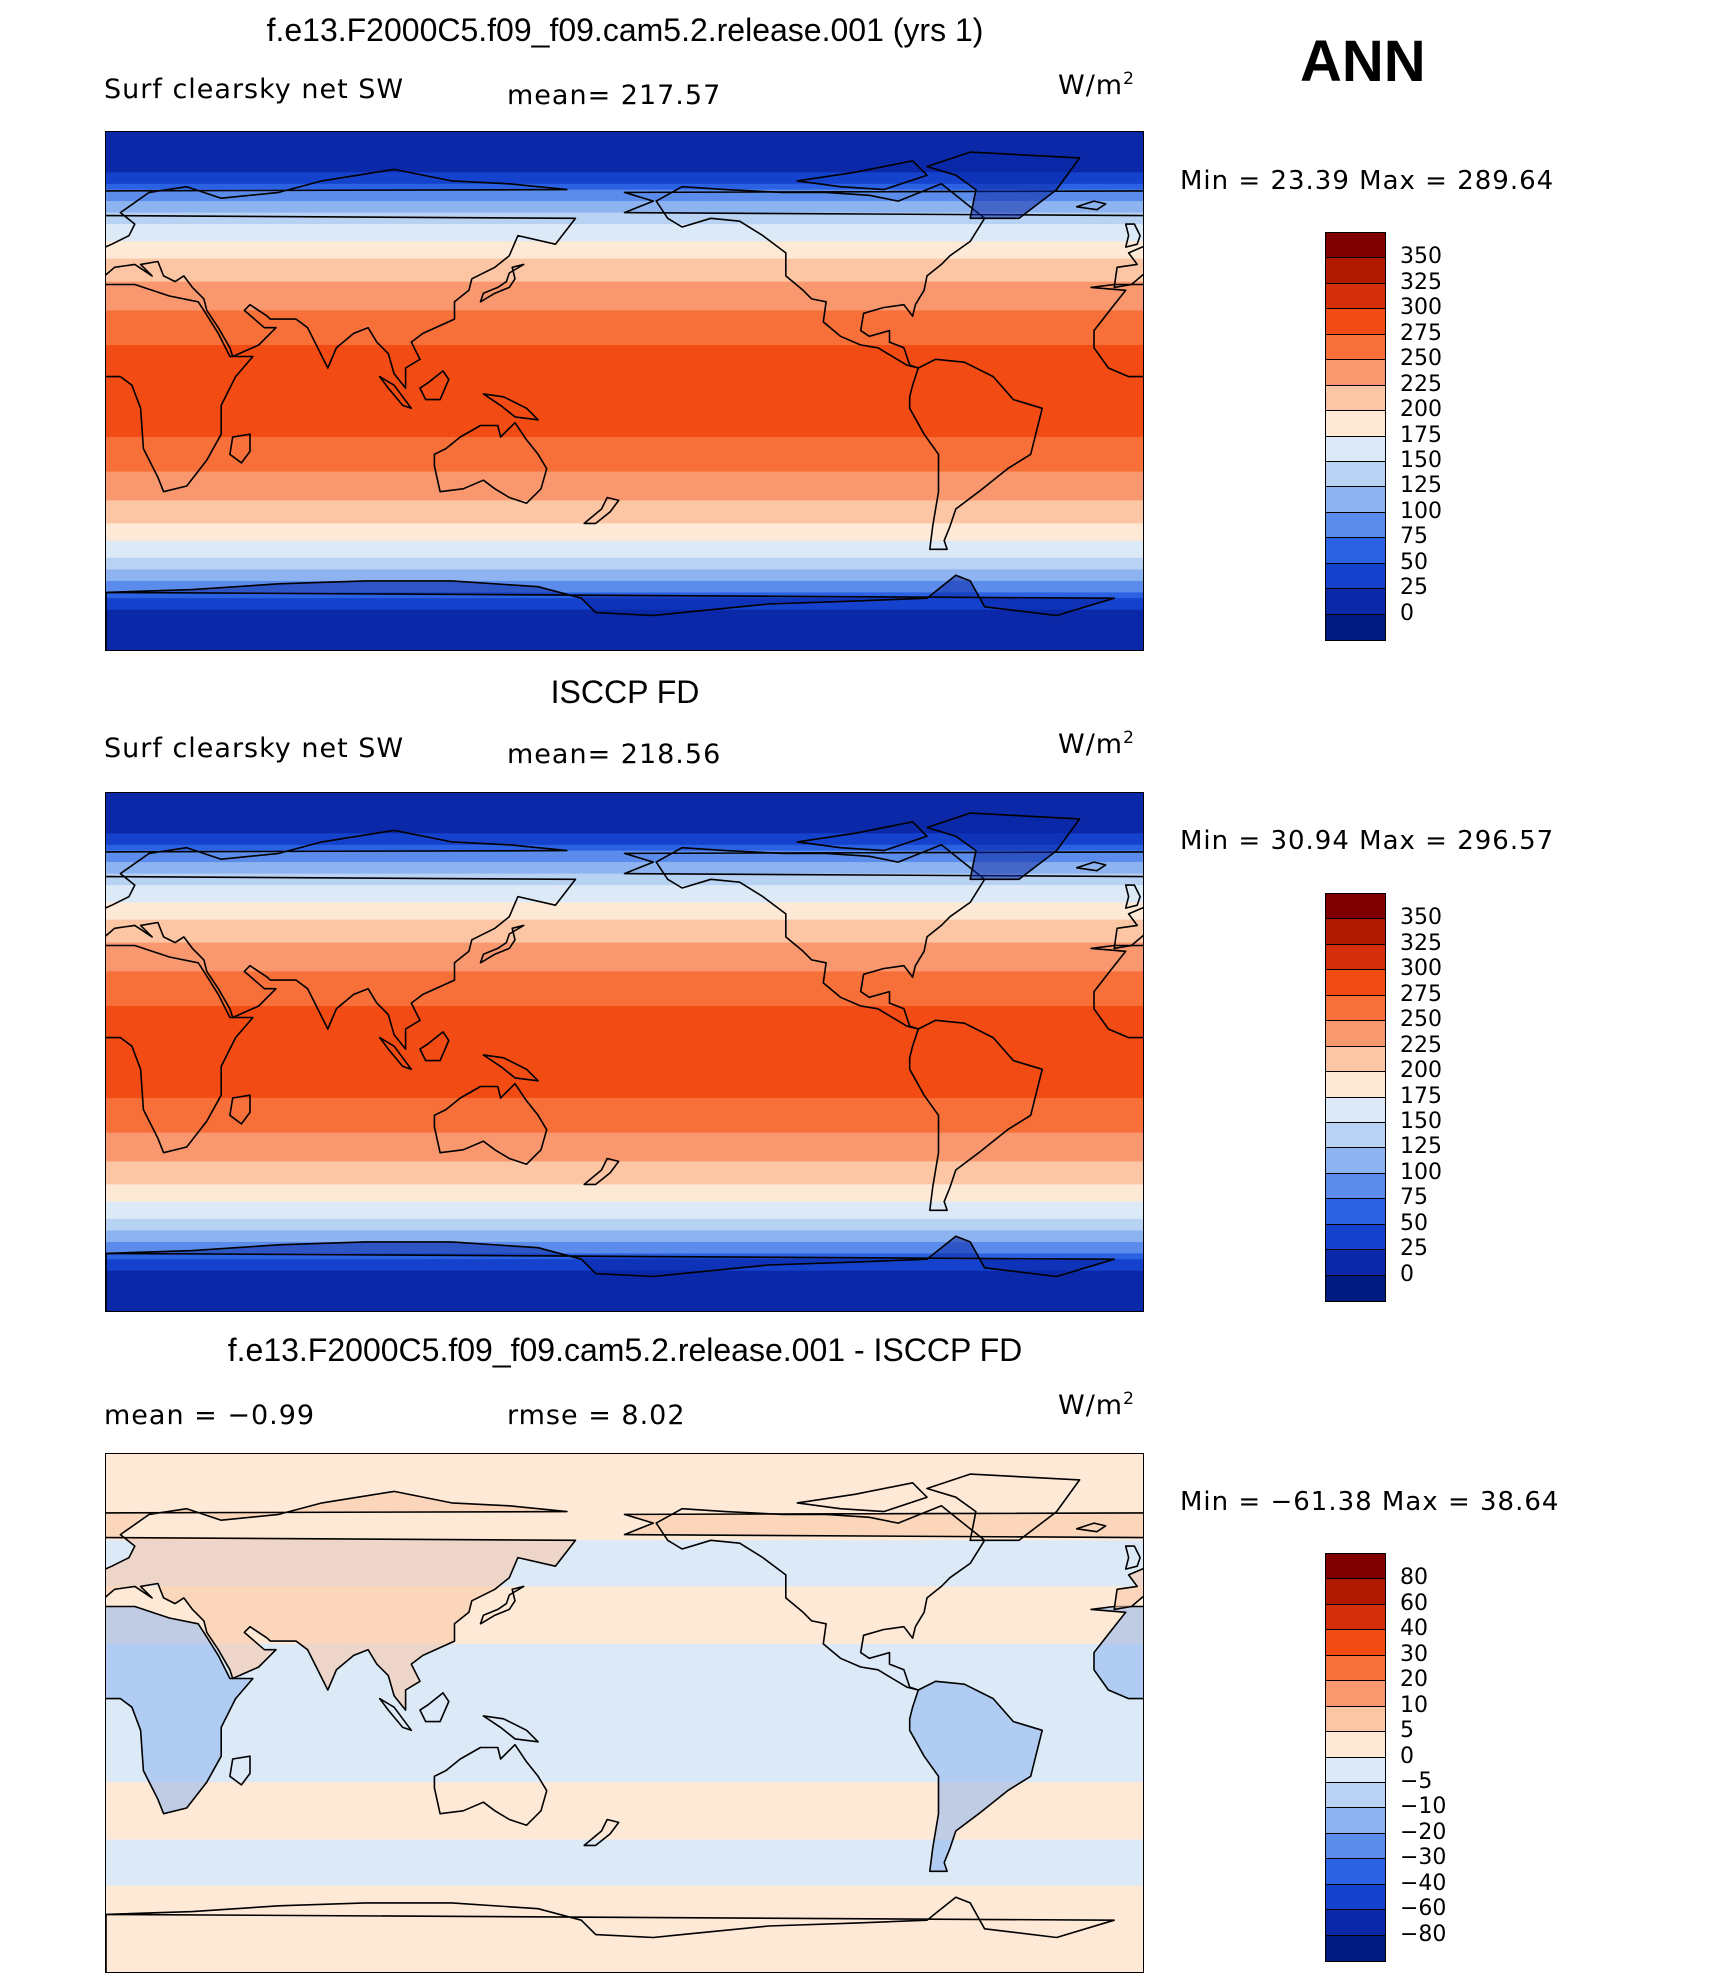  Describe the element at coordinates (510, 1729) in the screenshot. I see `coastline-newguinea` at that location.